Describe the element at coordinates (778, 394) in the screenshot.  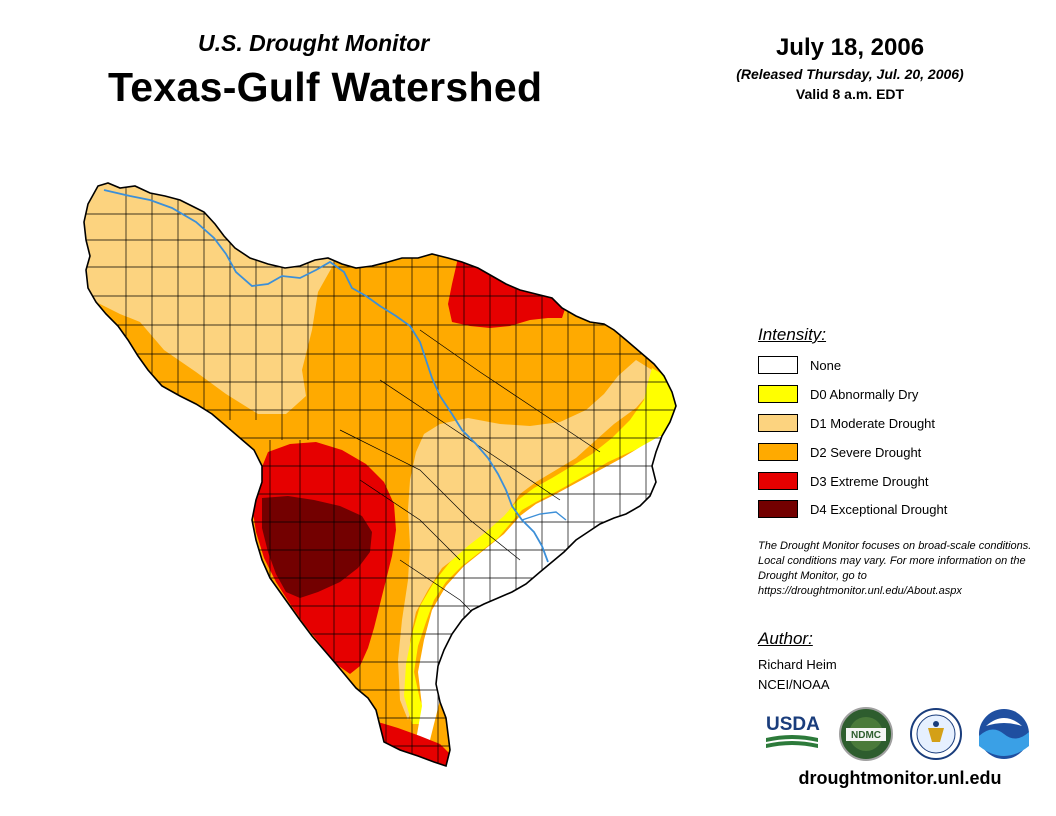
I see `legend-swatch-d0` at that location.